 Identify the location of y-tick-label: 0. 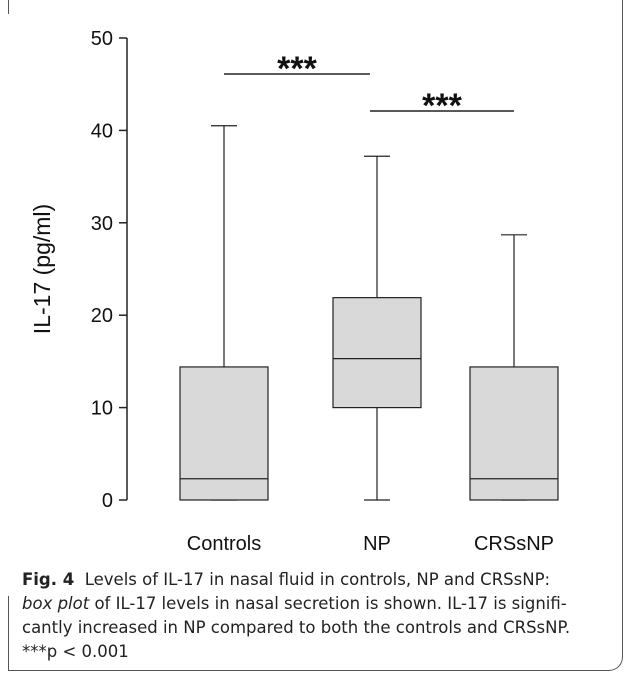
(107, 501).